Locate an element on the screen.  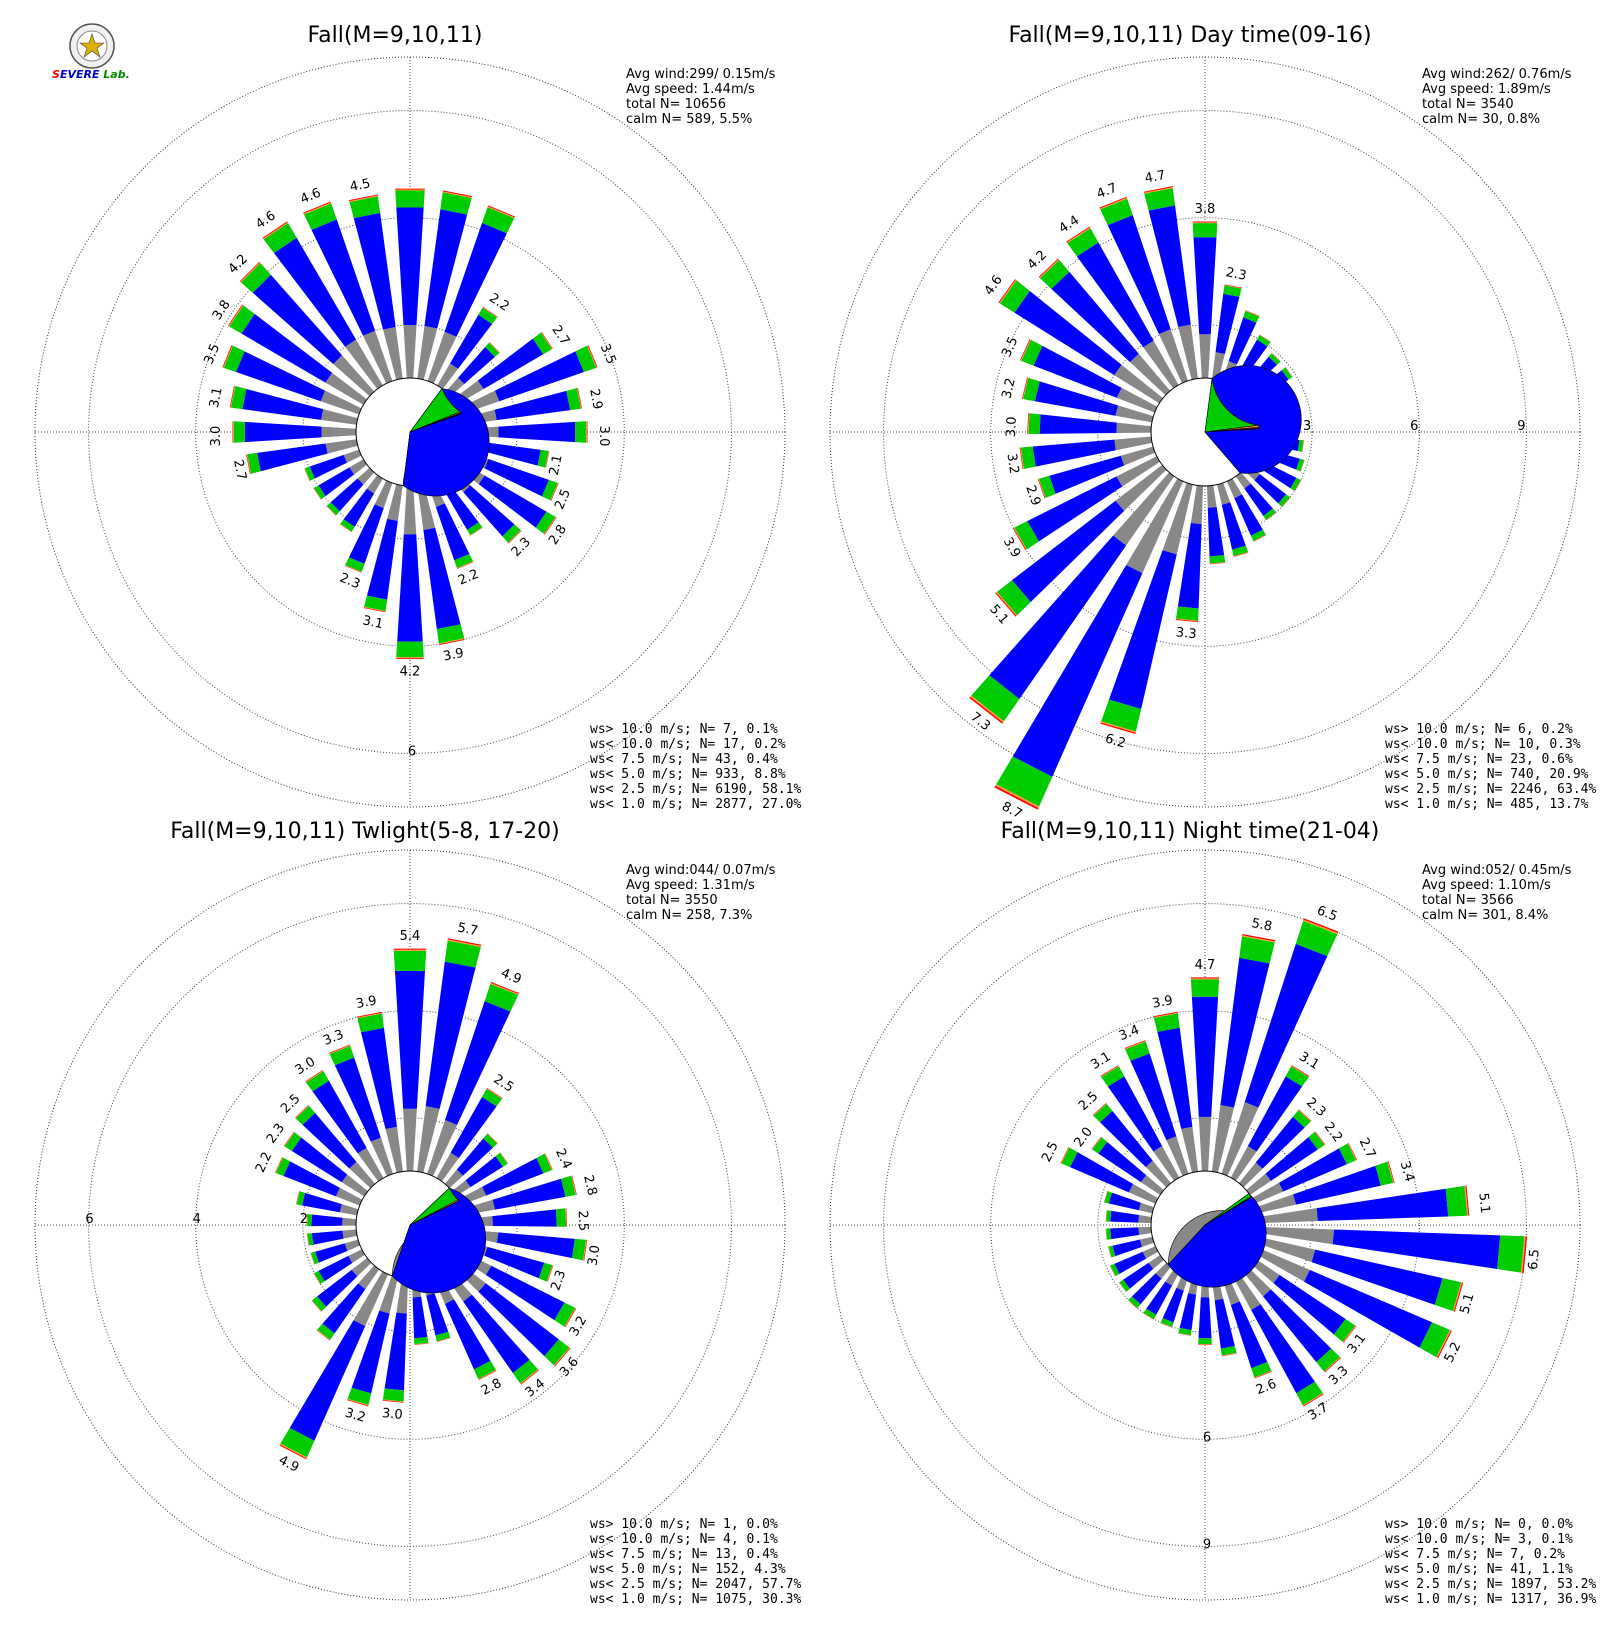
legend-entry-0: ws> 10.0 m/s; N= 0, 0.0% is located at coordinates (1479, 1524).